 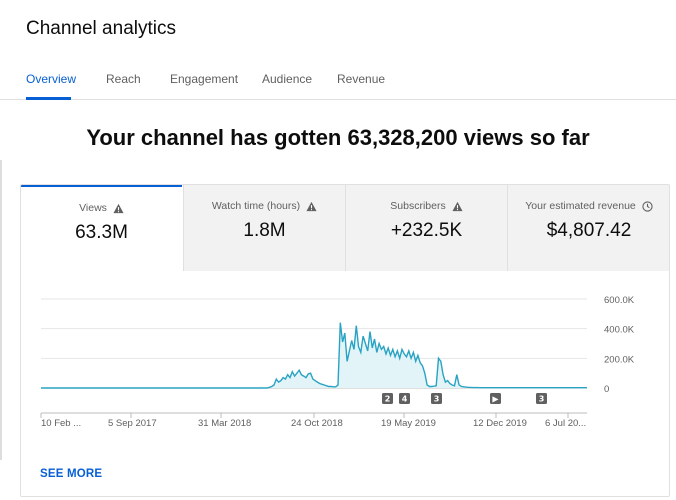 What do you see at coordinates (256, 206) in the screenshot?
I see `metric-label: Watch time (hours)` at bounding box center [256, 206].